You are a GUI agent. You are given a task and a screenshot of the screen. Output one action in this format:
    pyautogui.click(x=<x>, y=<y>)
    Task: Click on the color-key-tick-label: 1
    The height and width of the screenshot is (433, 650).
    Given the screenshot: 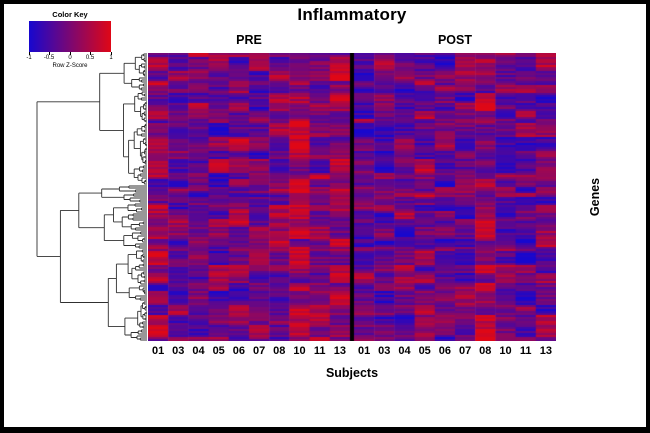 What is the action you would take?
    pyautogui.click(x=111, y=58)
    